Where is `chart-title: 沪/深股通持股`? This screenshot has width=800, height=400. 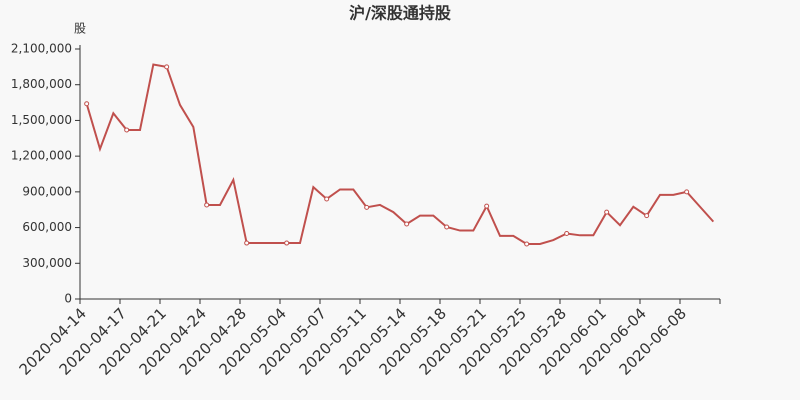
chart-title: 沪/深股通持股 is located at coordinates (400, 13).